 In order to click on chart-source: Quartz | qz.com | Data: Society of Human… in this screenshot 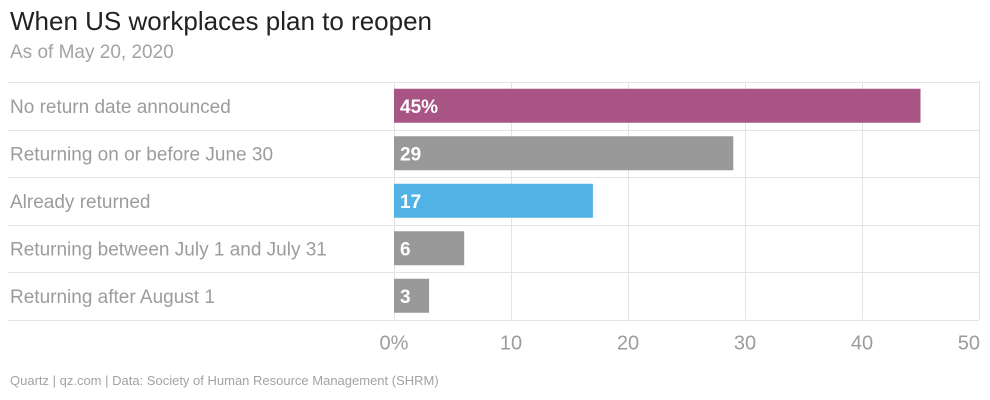, I will do `click(224, 380)`.